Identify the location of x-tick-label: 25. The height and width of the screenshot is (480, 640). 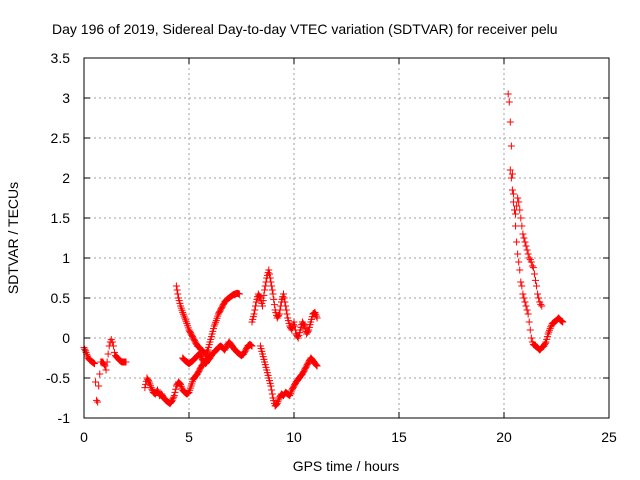
(609, 437).